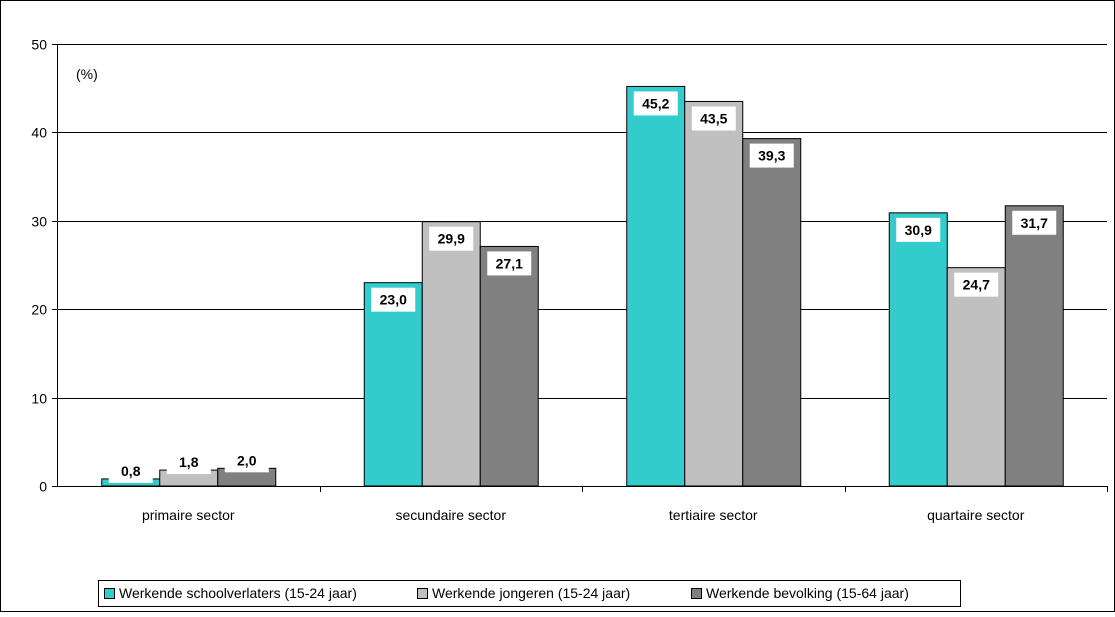 The height and width of the screenshot is (617, 1115). I want to click on data-label: 27,1, so click(509, 263).